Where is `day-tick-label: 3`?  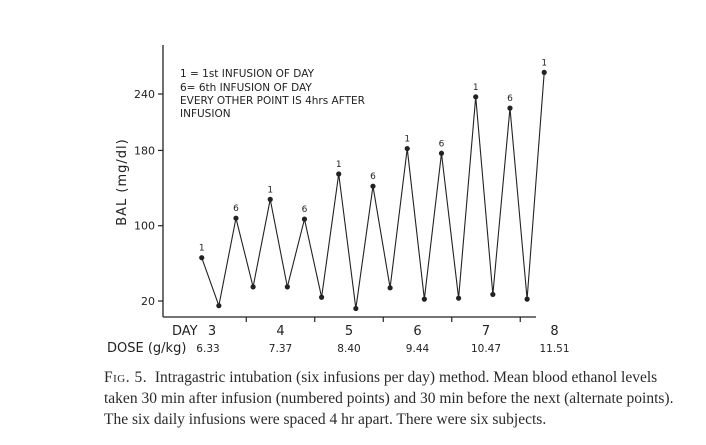
day-tick-label: 3 is located at coordinates (212, 331).